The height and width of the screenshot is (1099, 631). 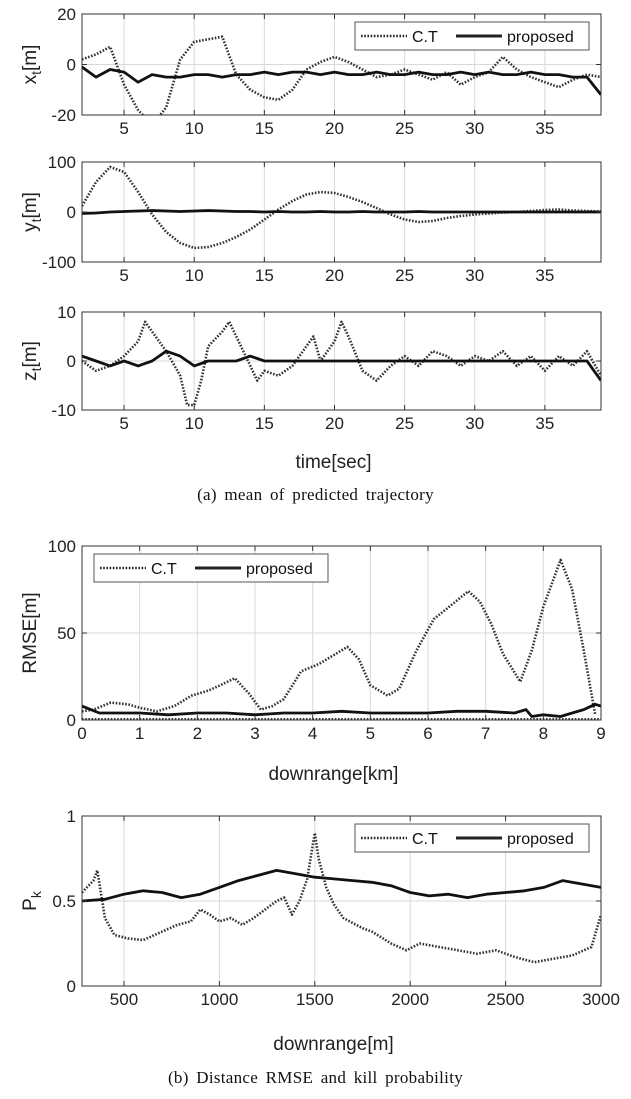 I want to click on panel-1-xtick-1: 10, so click(x=194, y=275).